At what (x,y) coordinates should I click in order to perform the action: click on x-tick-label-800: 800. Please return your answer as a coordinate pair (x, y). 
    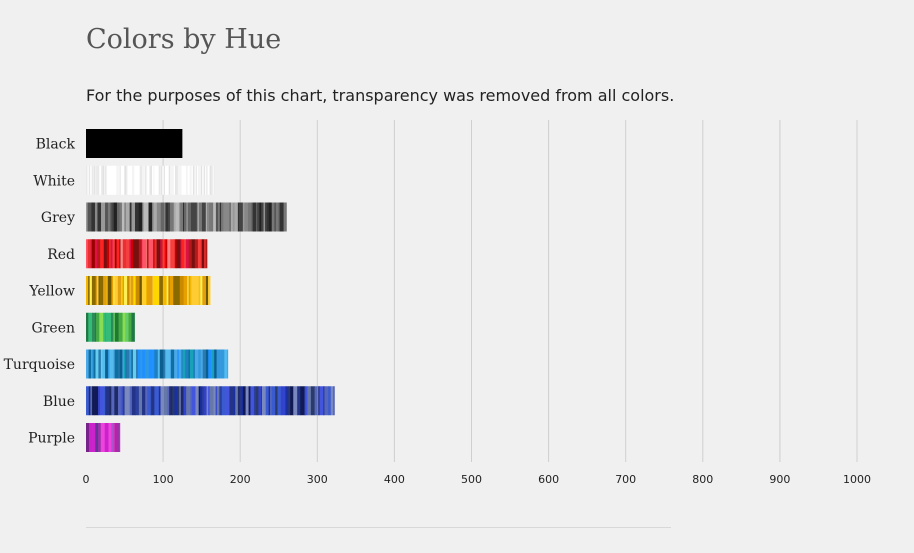
    Looking at the image, I should click on (702, 479).